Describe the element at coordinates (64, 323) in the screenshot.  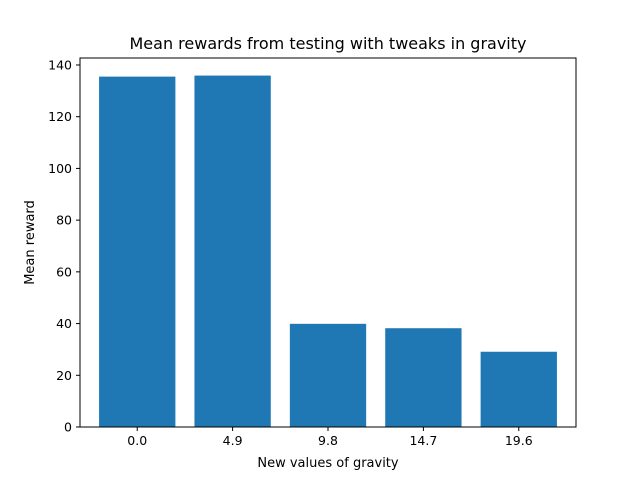
I see `y-tick-label: 40` at that location.